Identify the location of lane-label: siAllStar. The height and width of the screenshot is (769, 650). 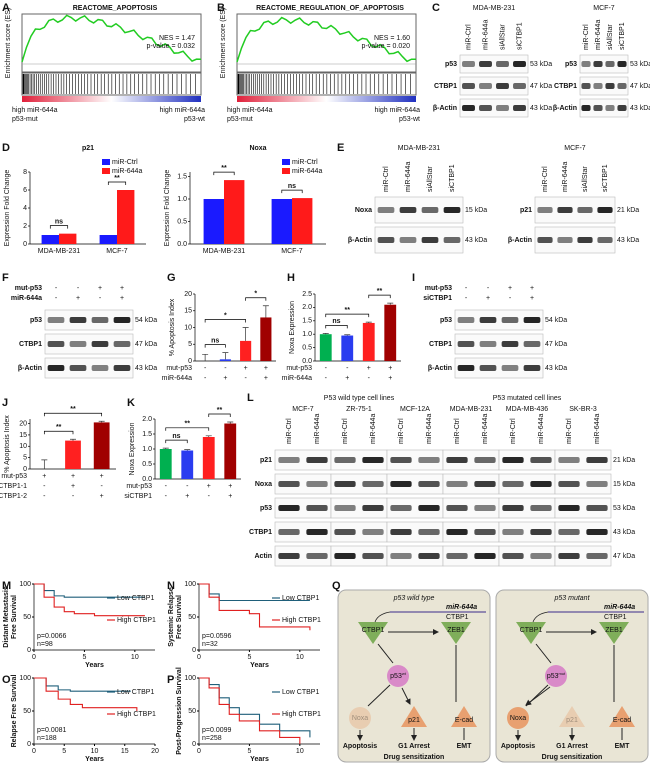
(502, 37).